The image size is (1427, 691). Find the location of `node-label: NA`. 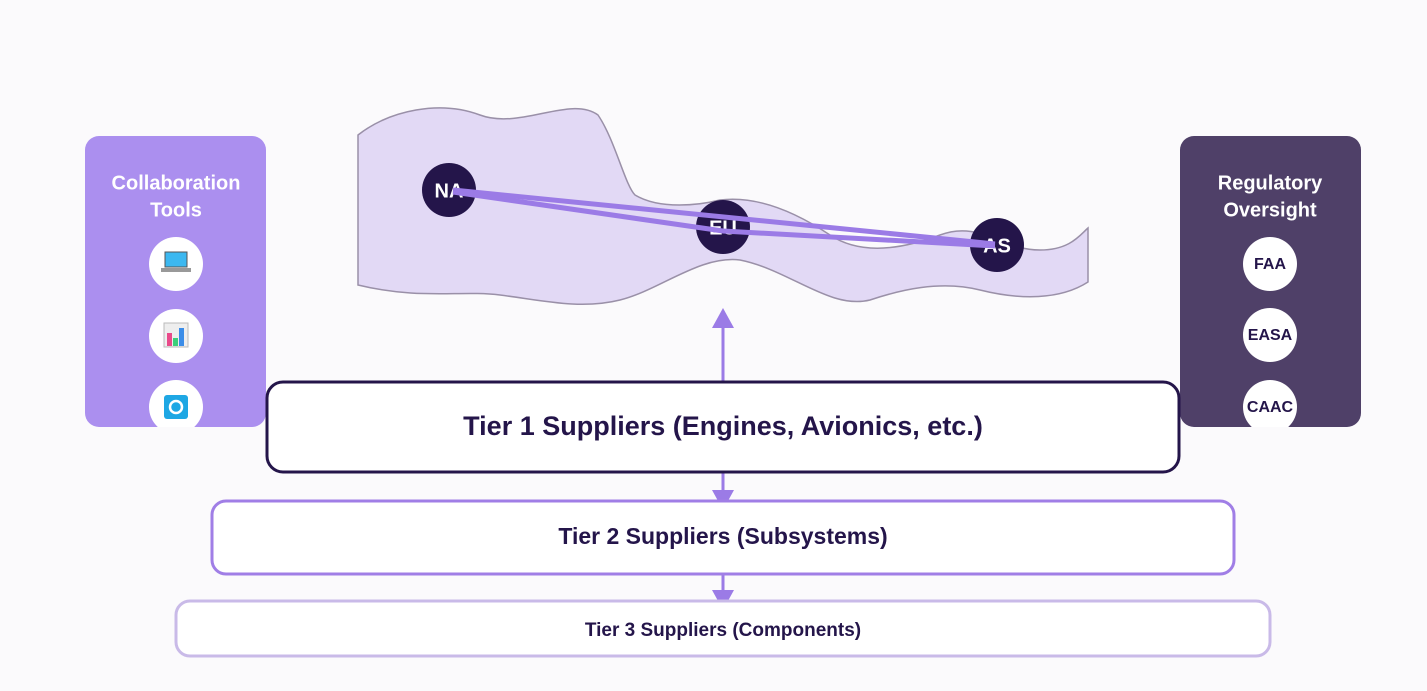

node-label: NA is located at coordinates (449, 191).